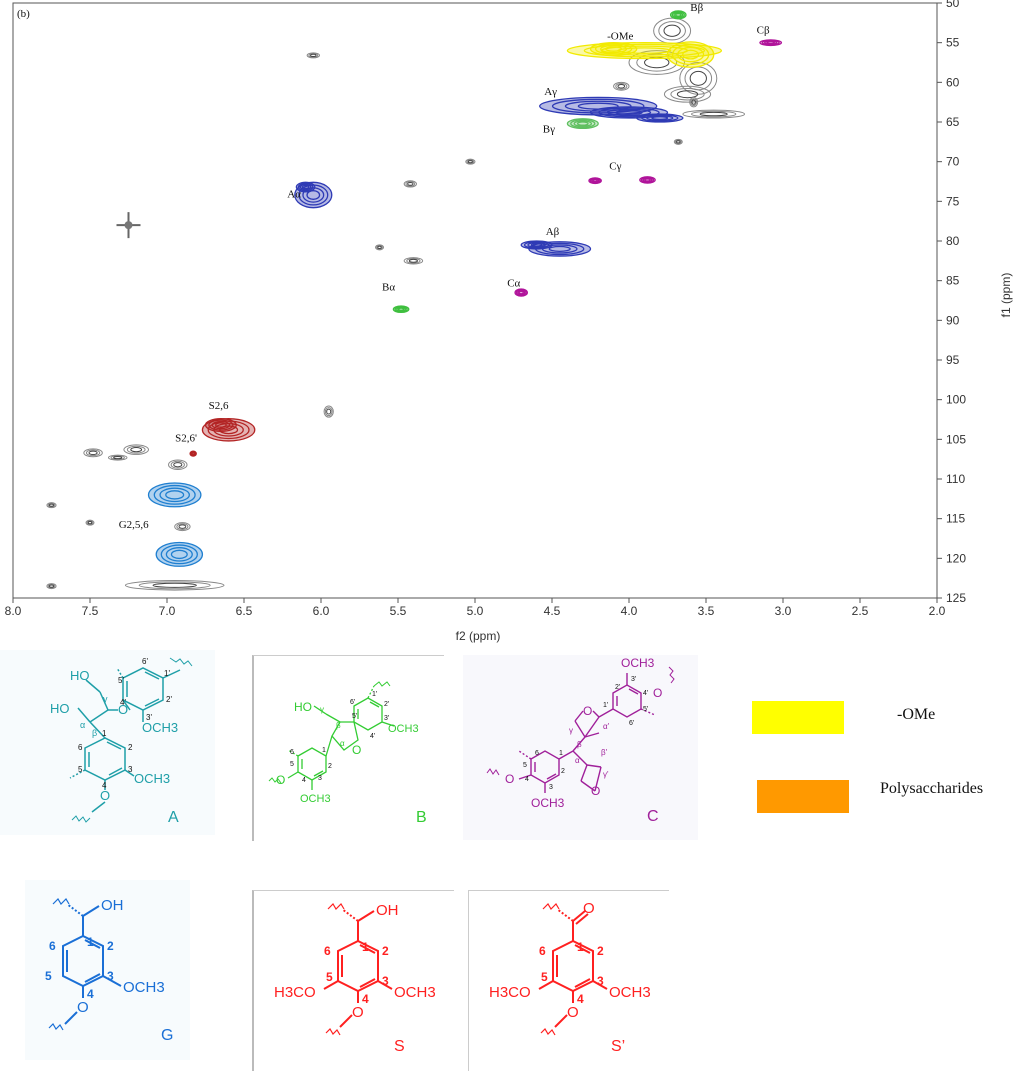 The height and width of the screenshot is (1077, 1024). Describe the element at coordinates (303, 707) in the screenshot. I see `b-ho: HO` at that location.